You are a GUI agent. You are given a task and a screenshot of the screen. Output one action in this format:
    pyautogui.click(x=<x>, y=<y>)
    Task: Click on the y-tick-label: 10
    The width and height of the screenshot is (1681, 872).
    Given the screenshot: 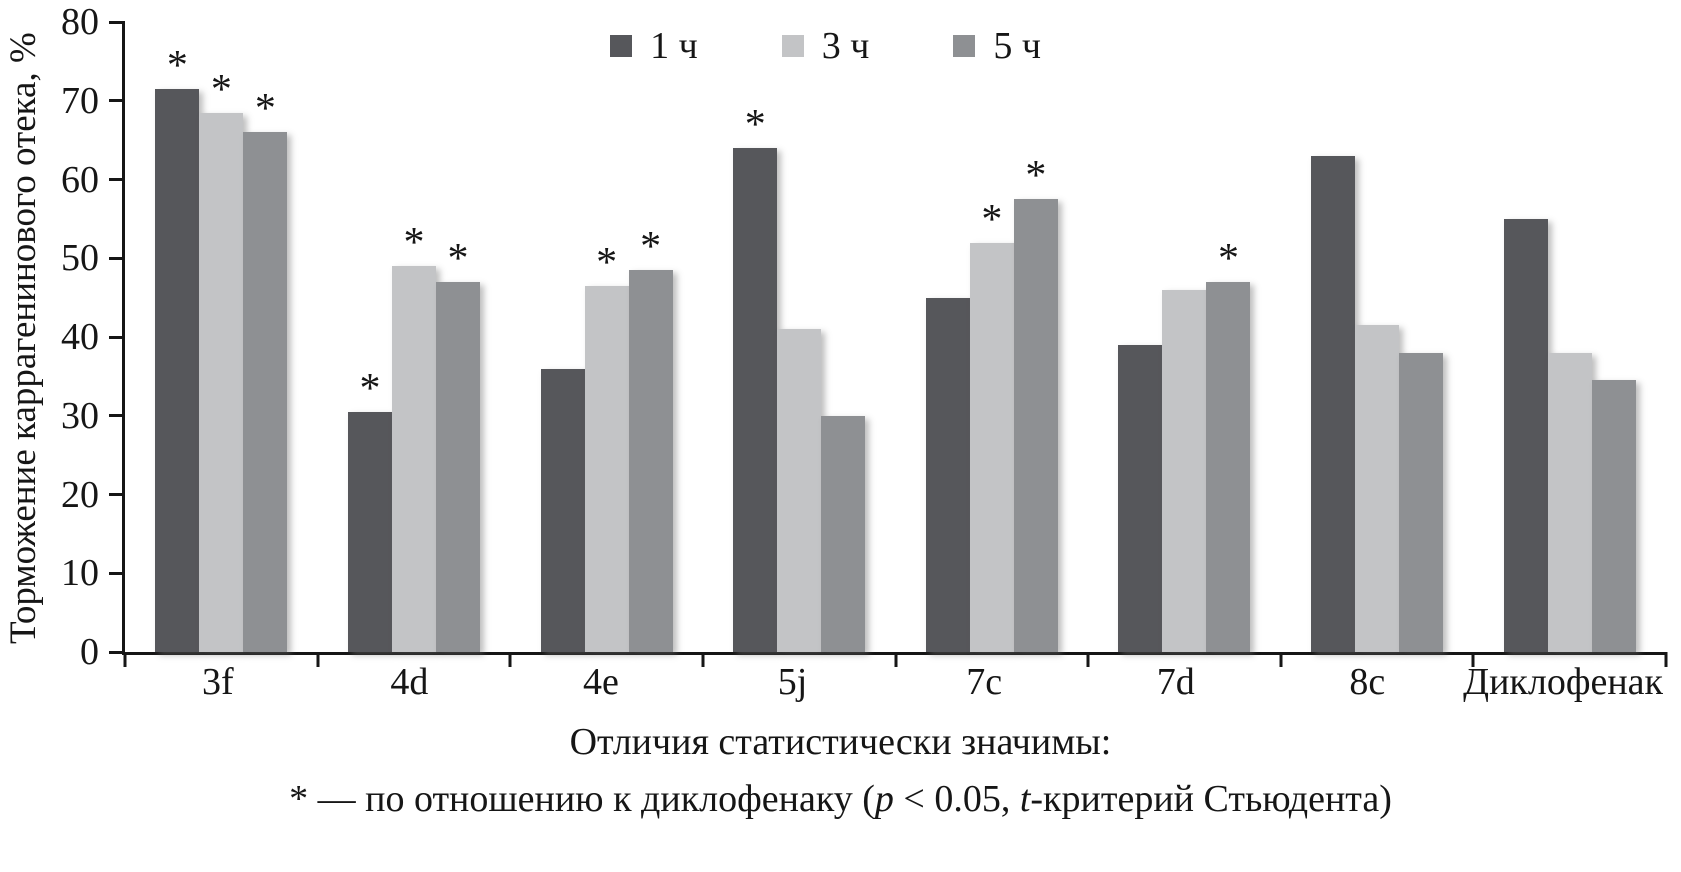 What is the action you would take?
    pyautogui.click(x=80, y=573)
    